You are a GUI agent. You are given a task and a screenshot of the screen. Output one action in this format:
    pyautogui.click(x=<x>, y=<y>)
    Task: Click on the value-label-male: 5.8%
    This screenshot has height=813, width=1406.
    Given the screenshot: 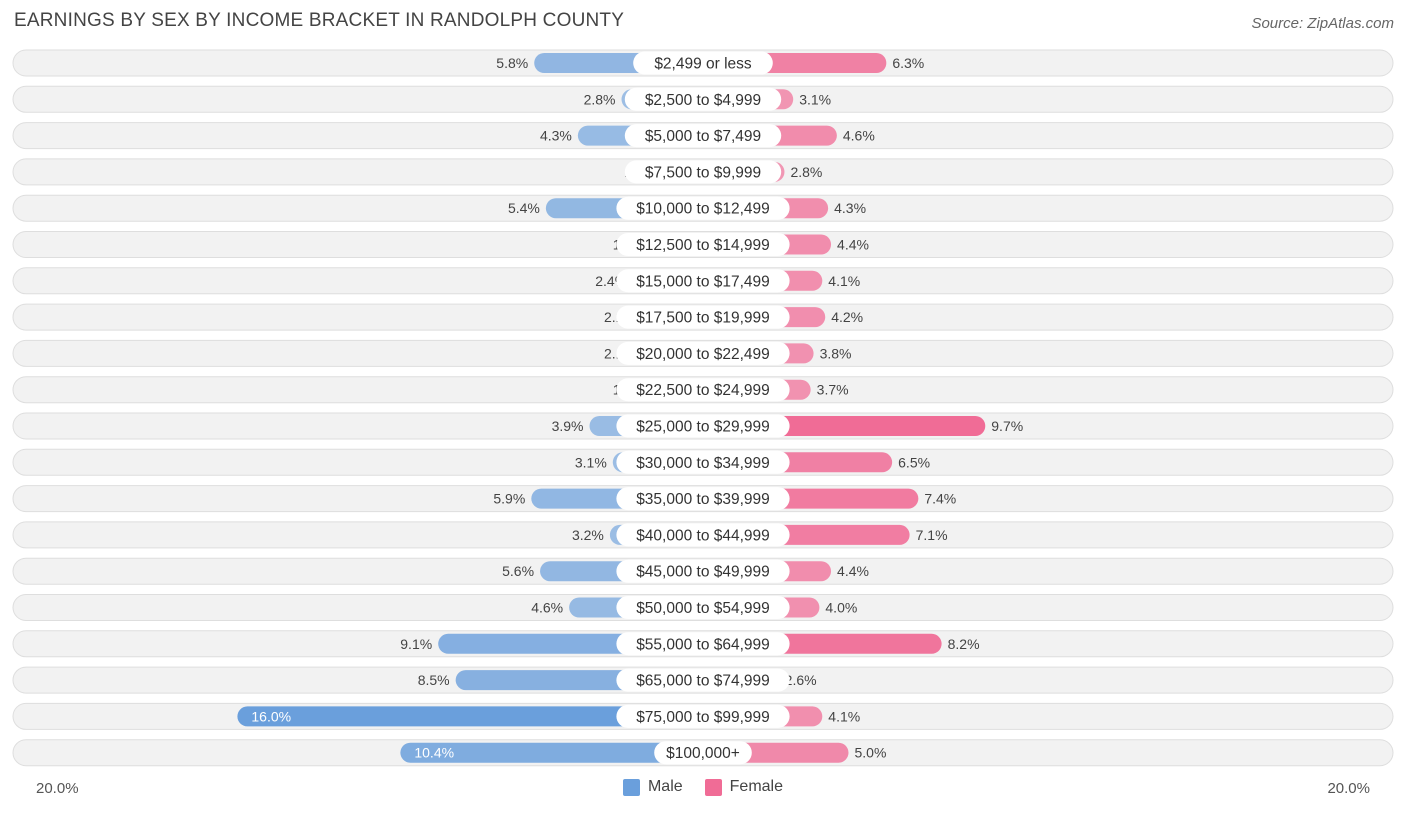 What is the action you would take?
    pyautogui.click(x=512, y=63)
    